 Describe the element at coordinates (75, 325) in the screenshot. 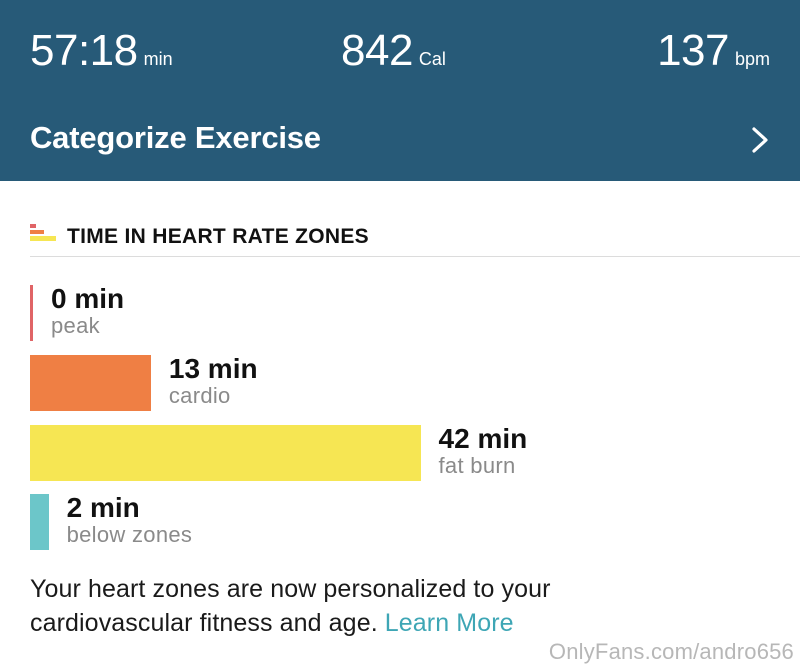

I see `zone-name: peak` at that location.